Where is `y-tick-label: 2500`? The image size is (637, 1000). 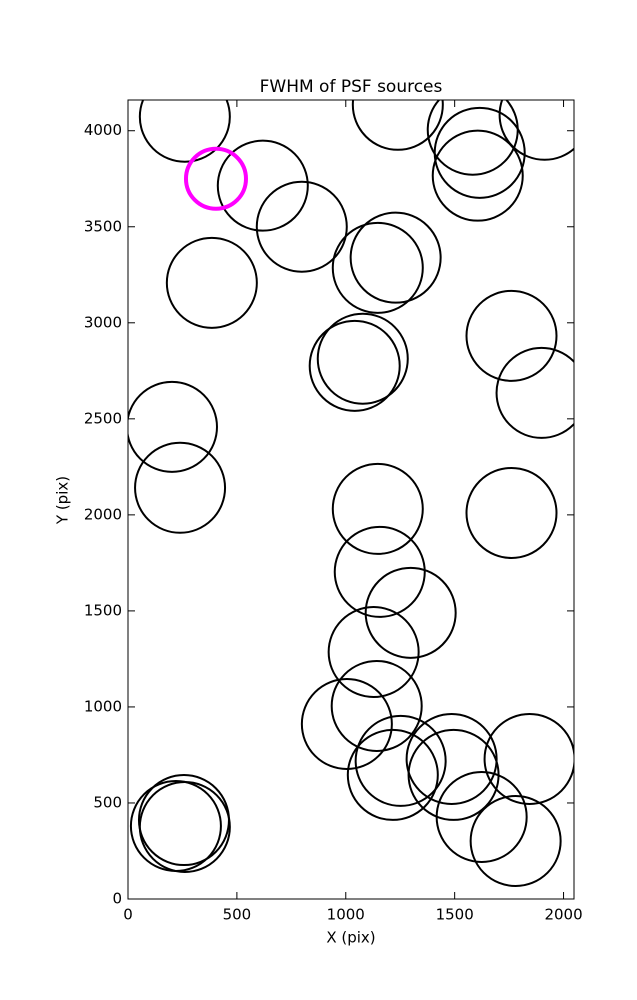 y-tick-label: 2500 is located at coordinates (103, 418).